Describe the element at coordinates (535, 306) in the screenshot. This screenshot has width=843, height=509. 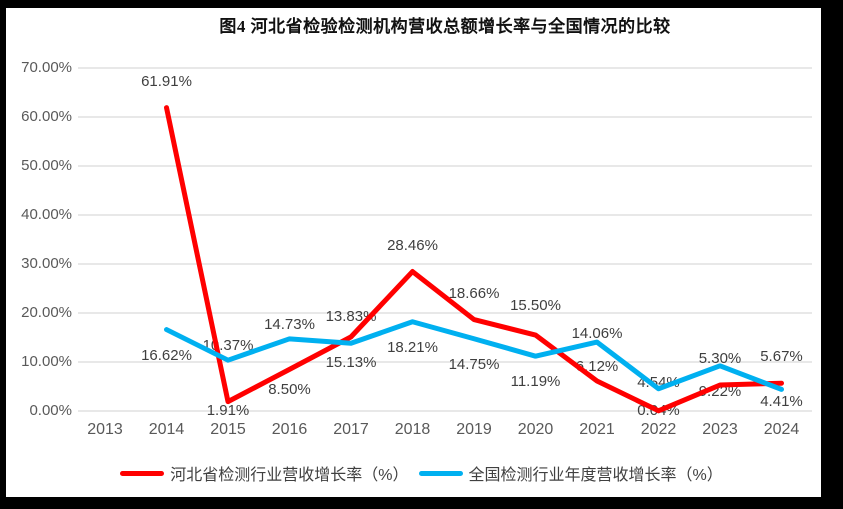
I see `data-label-hebei: 15.50%` at that location.